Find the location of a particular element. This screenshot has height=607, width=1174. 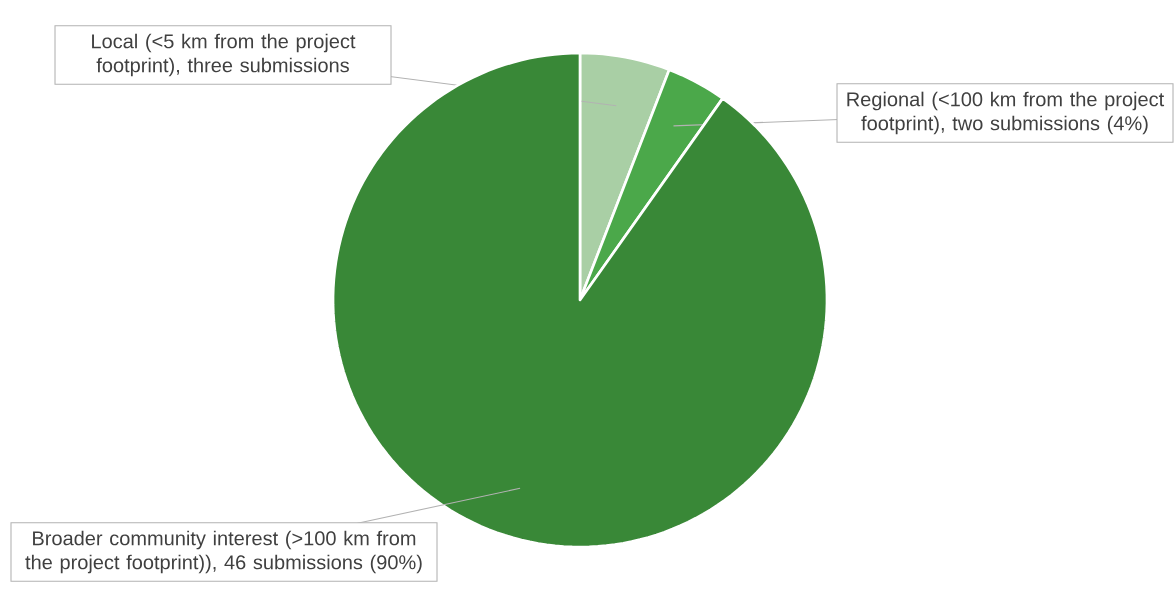

slice-label: Regional (<100 km from the project footprint), two submissions (4%) is located at coordinates (1006, 113).